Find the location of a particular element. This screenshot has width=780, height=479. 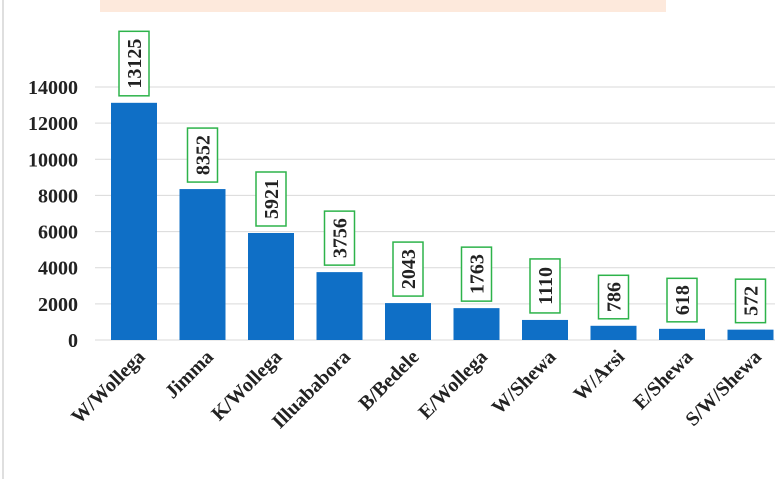

data-label: 8352 is located at coordinates (204, 155).